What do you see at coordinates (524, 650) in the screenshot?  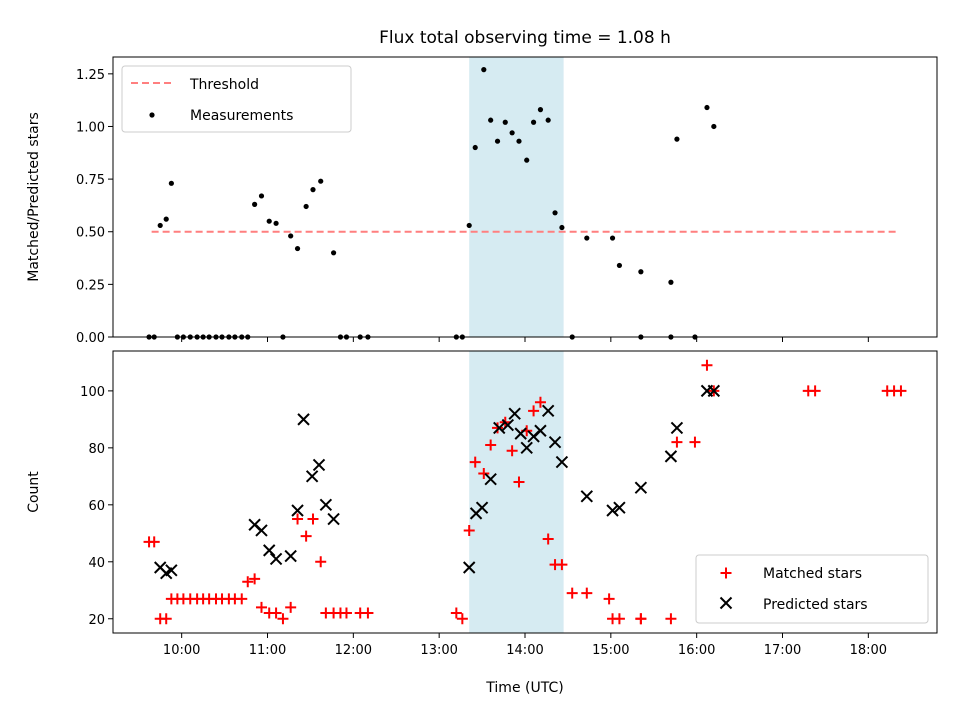 I see `x-tick-label: 14:00` at bounding box center [524, 650].